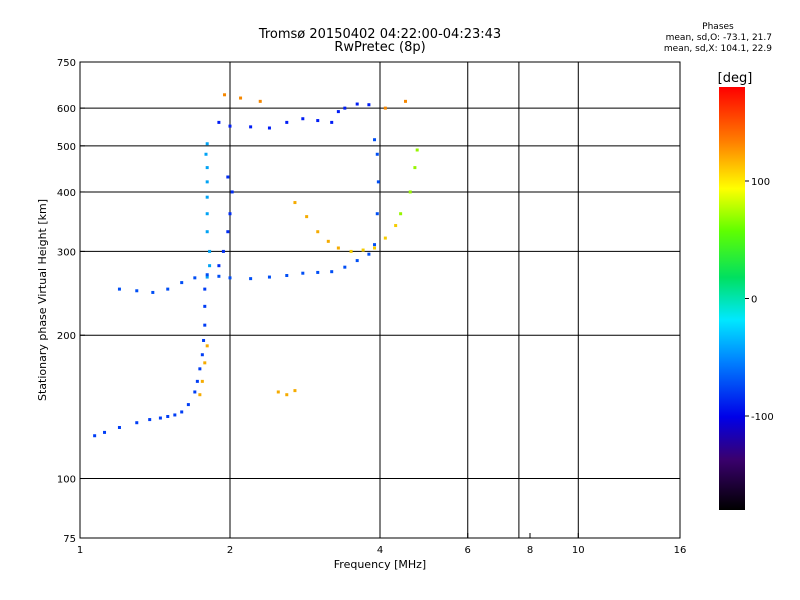  Describe the element at coordinates (66, 336) in the screenshot. I see `y-tick-label: 200` at that location.